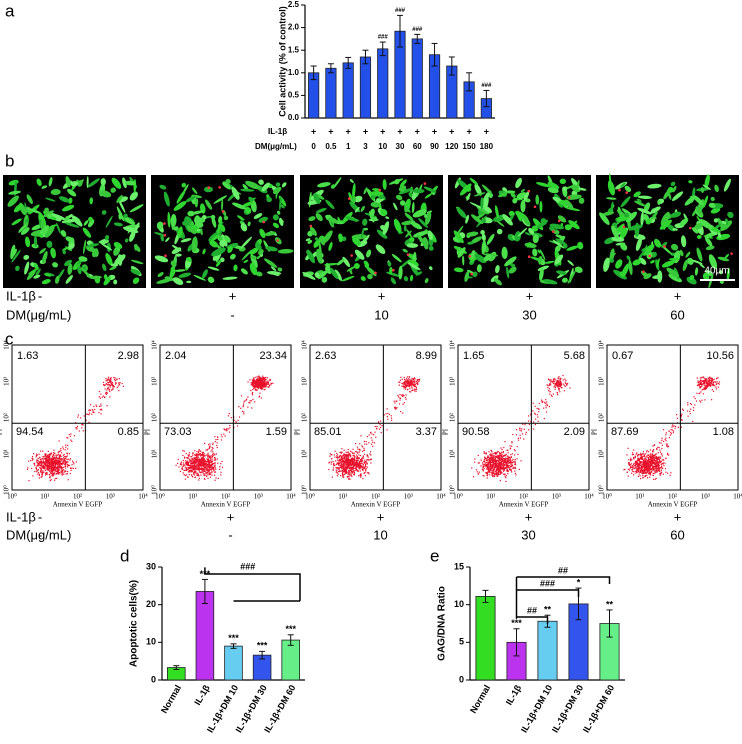 The image size is (742, 744). What do you see at coordinates (40, 295) in the screenshot?
I see `il1b-sign: -` at bounding box center [40, 295].